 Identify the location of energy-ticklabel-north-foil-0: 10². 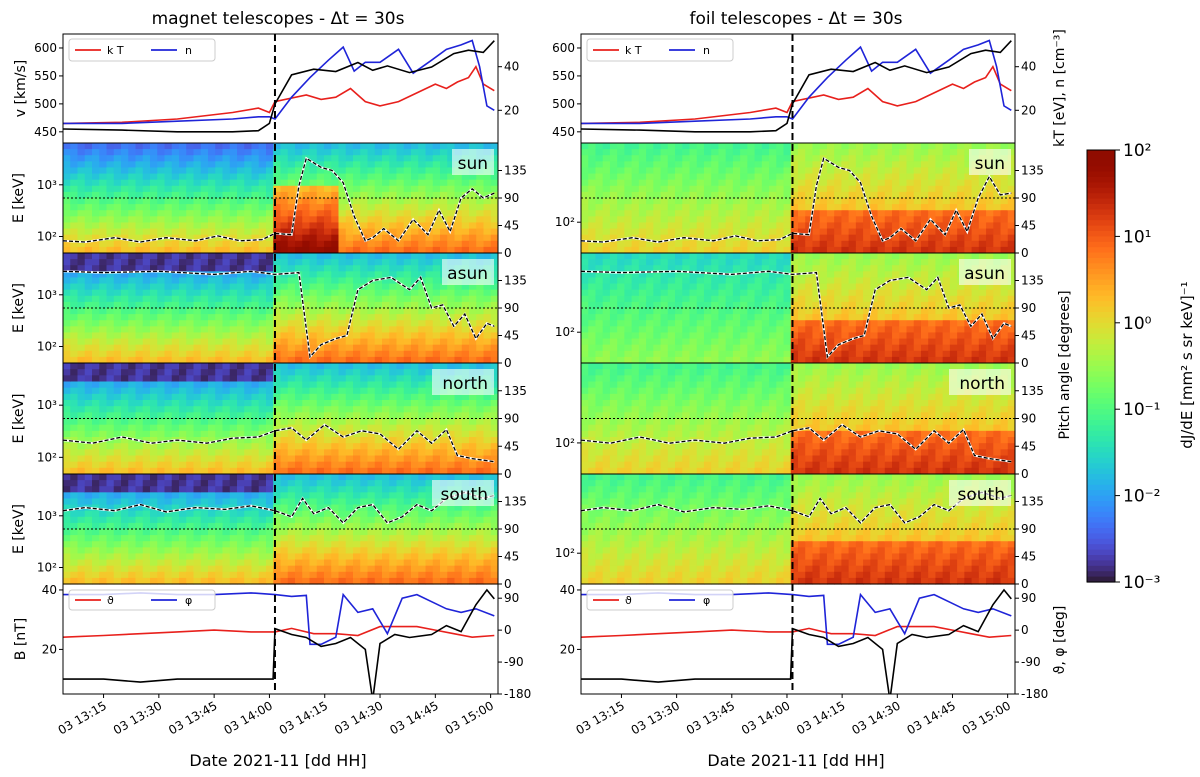
(565, 443).